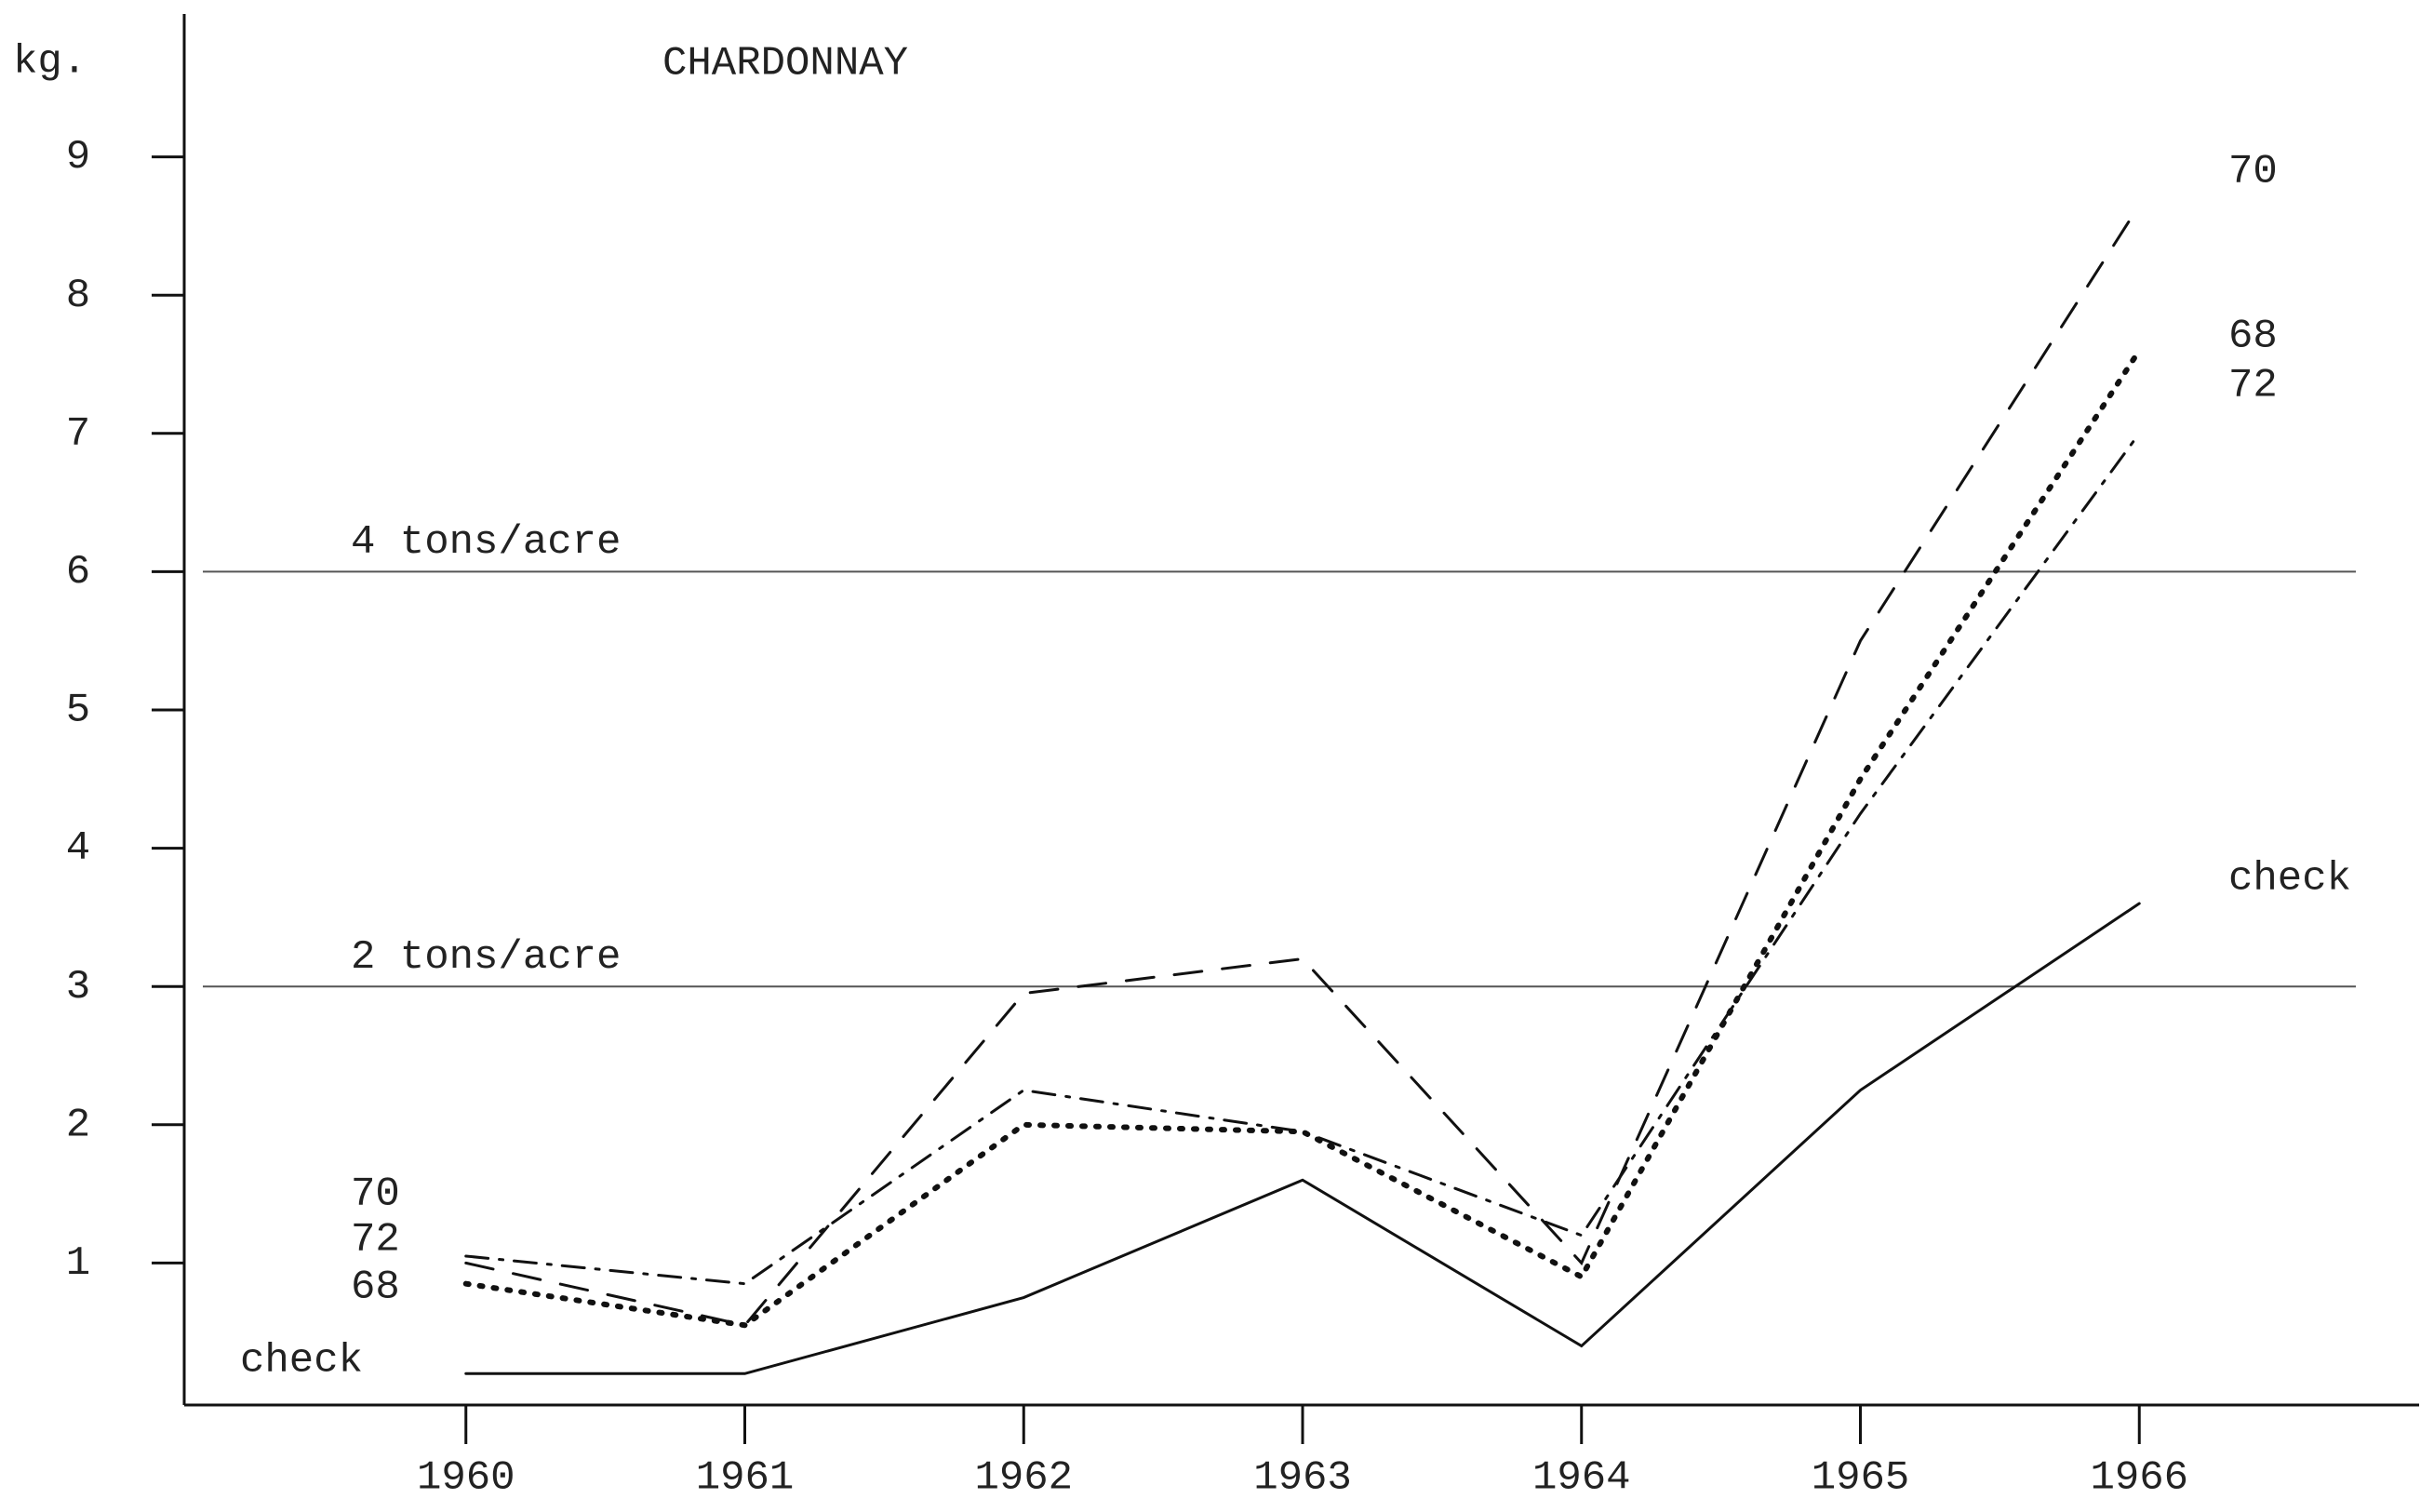  Describe the element at coordinates (78, 296) in the screenshot. I see `y-tick-label: 8` at that location.